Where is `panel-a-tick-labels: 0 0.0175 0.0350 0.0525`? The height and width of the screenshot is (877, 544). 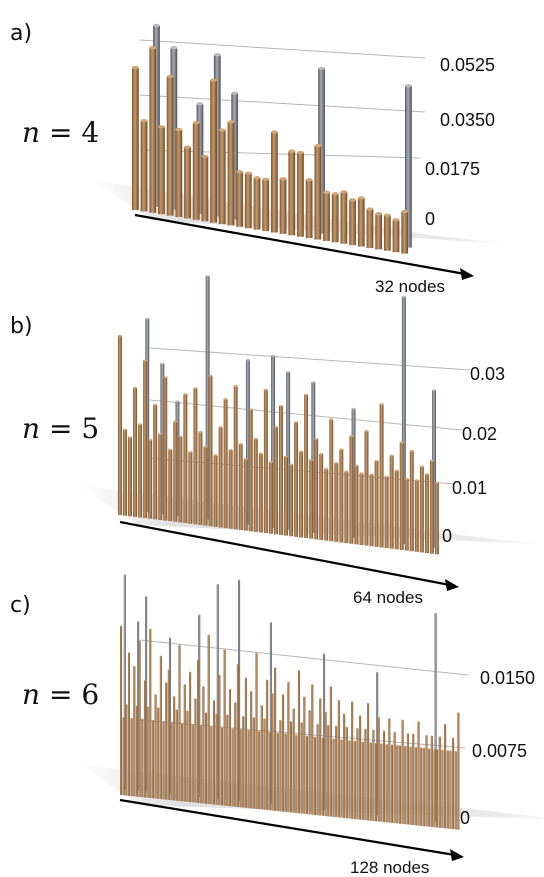
panel-a-tick-labels: 0 0.0175 0.0350 0.0525 is located at coordinates (460, 142).